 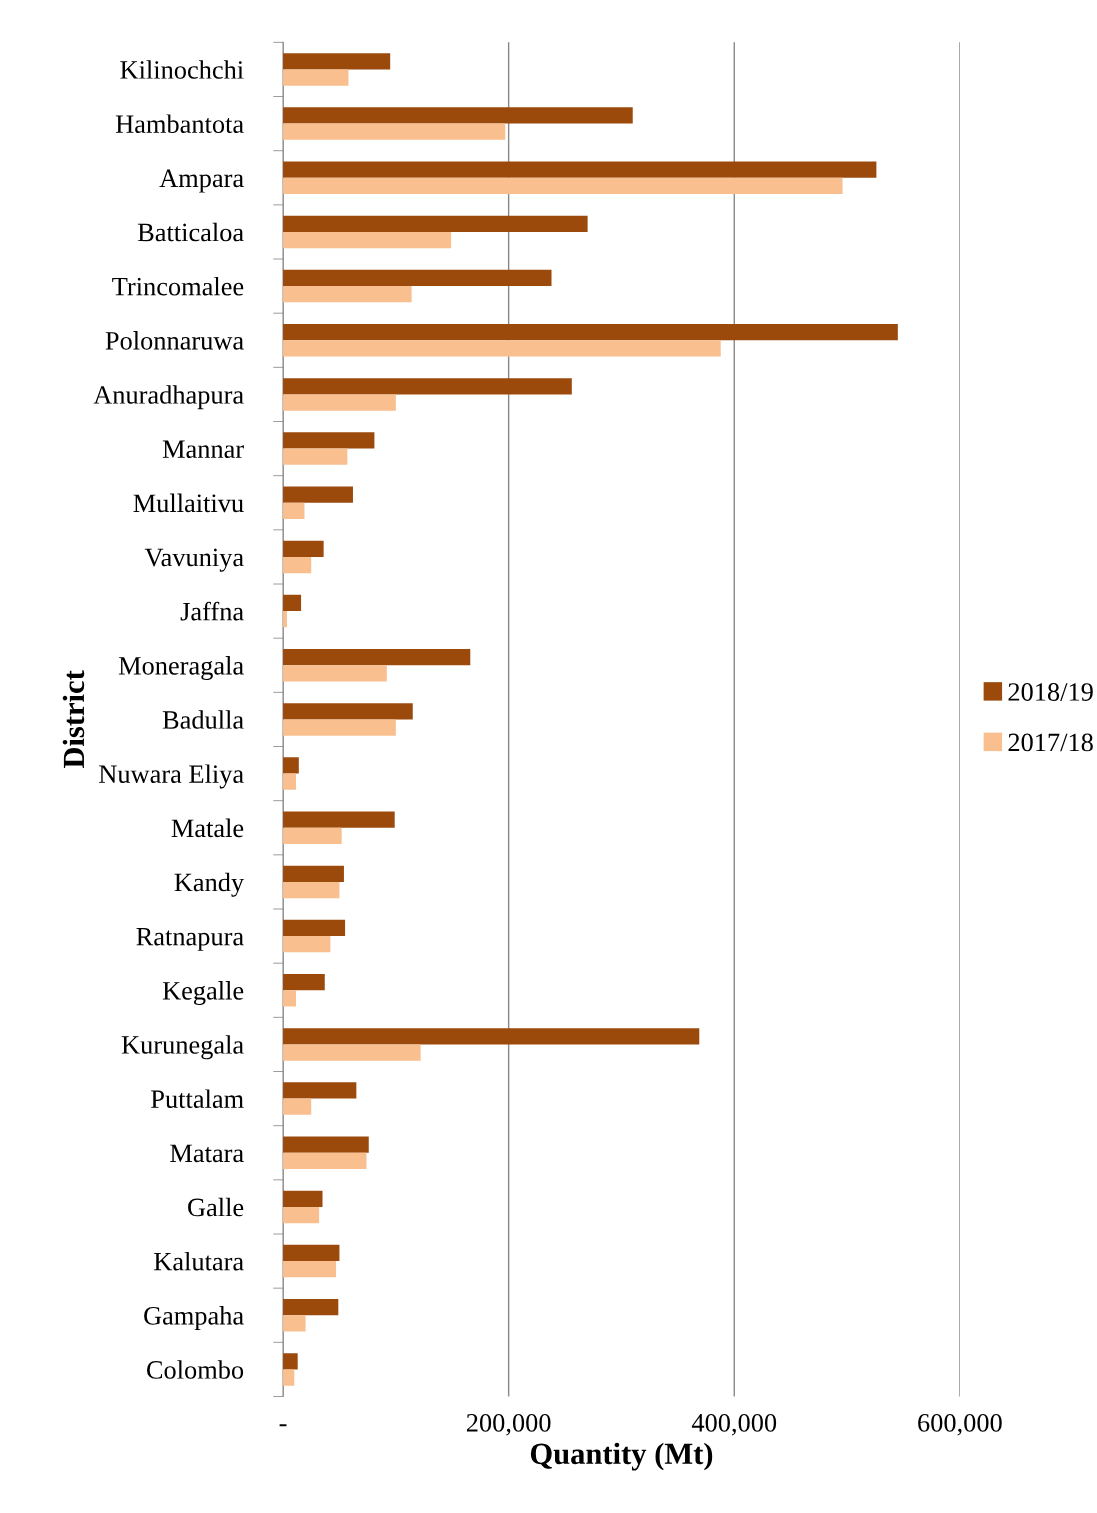 I want to click on y-tick-label: Kegalle, so click(x=203, y=993).